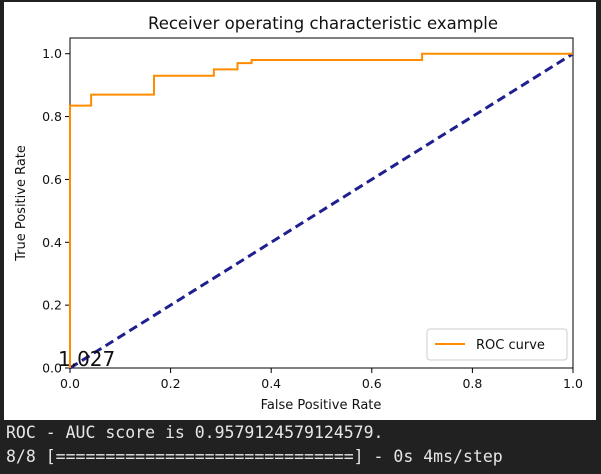 The image size is (601, 474). What do you see at coordinates (52, 368) in the screenshot?
I see `y-tick-label: 0.0` at bounding box center [52, 368].